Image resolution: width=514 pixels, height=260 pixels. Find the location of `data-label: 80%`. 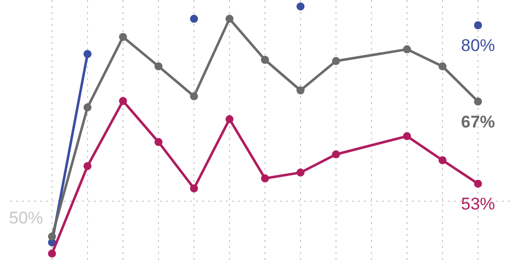

data-label: 80% is located at coordinates (478, 46).